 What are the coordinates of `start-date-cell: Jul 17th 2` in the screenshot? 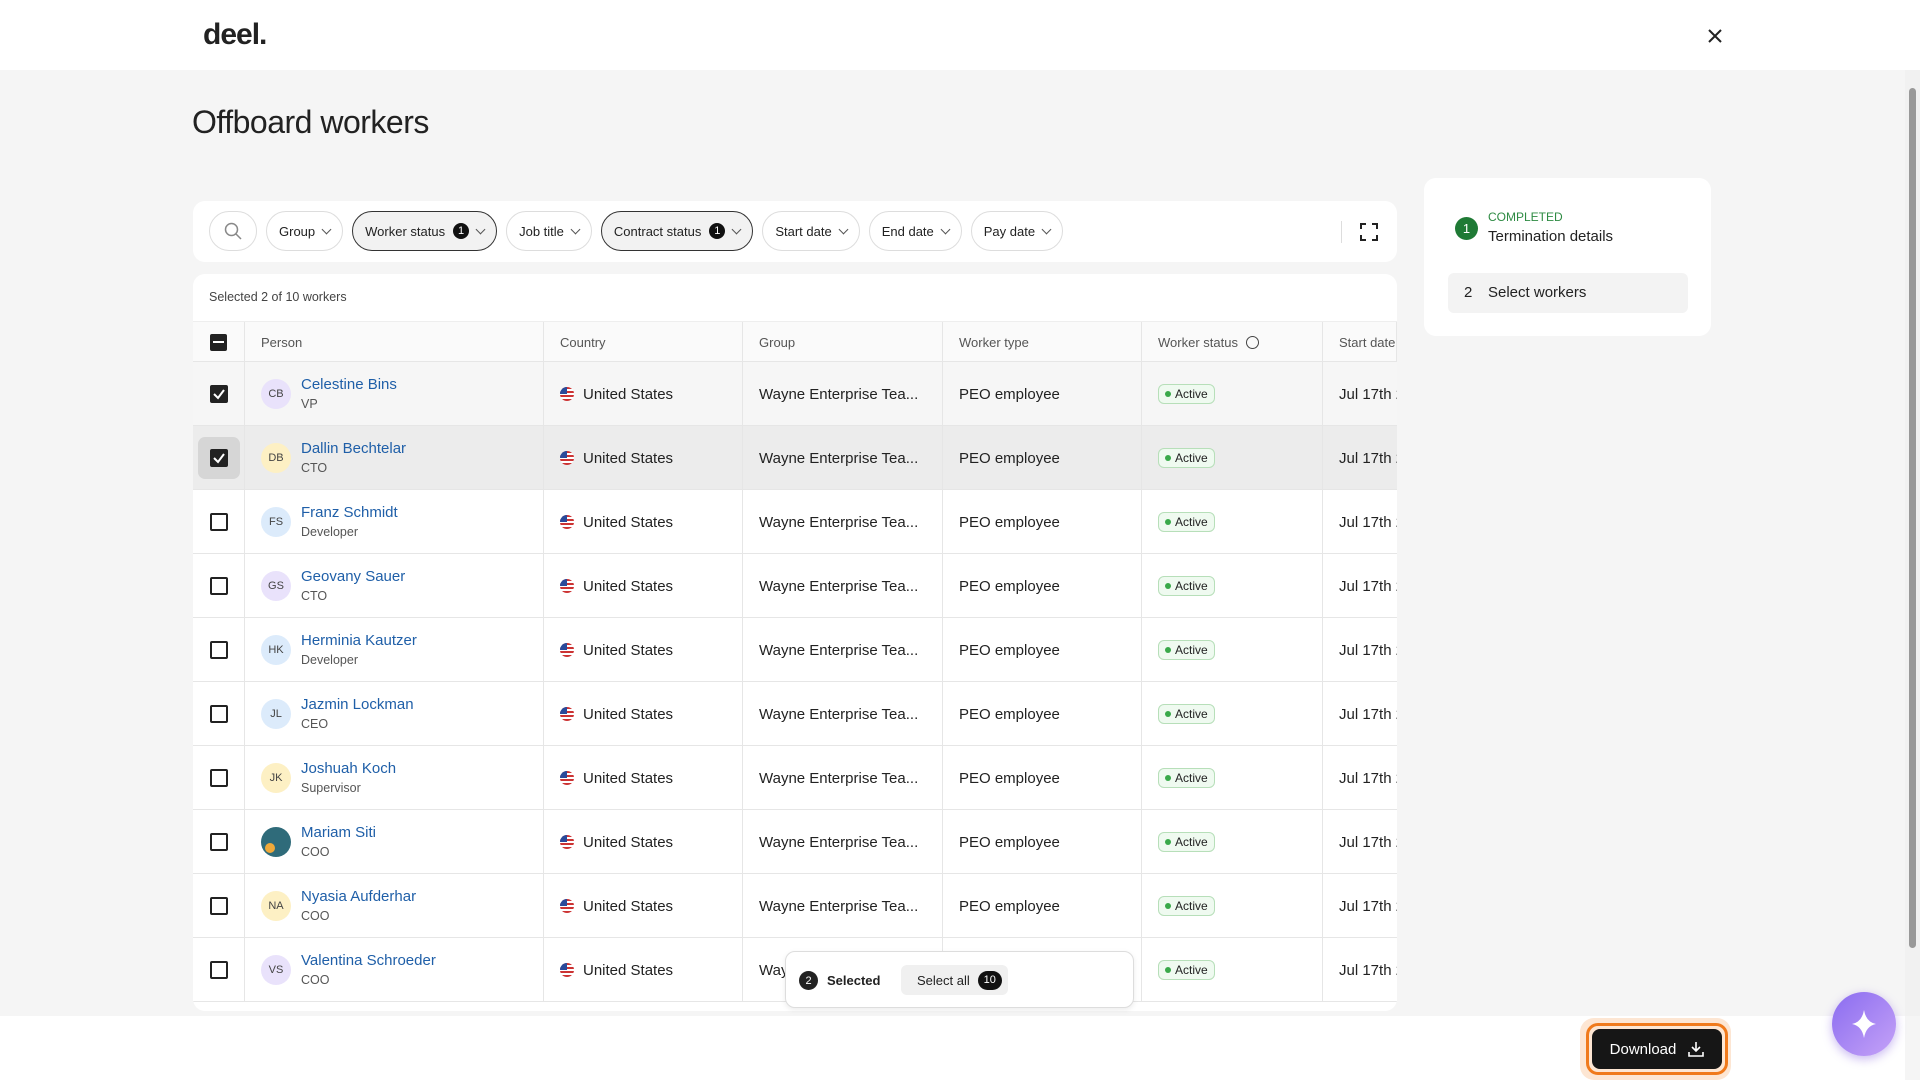 It's located at (1360, 522).